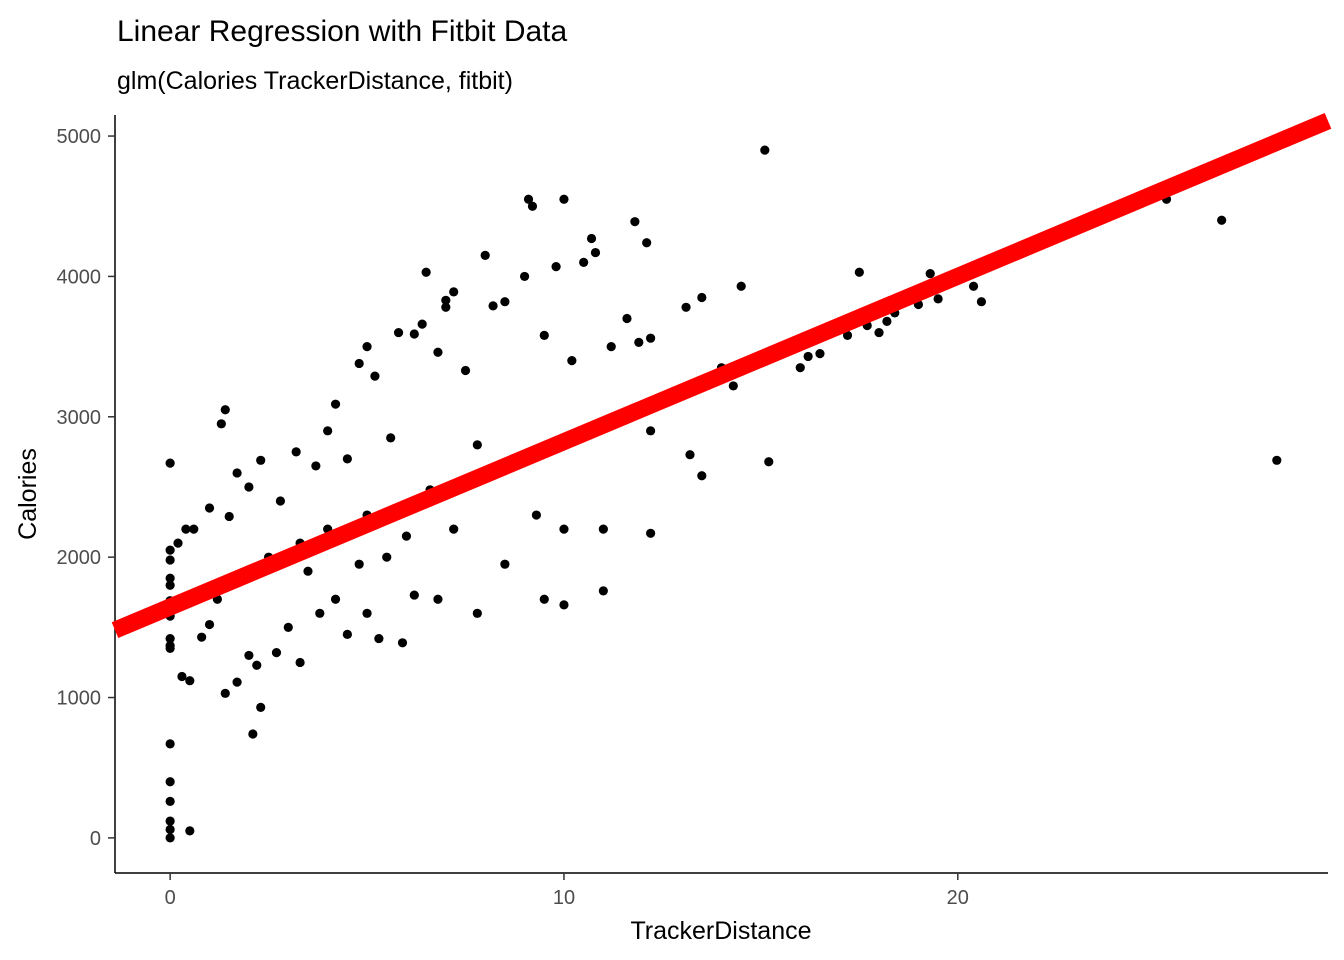 The height and width of the screenshot is (960, 1344). I want to click on y-tick-label: 4000, so click(79, 277).